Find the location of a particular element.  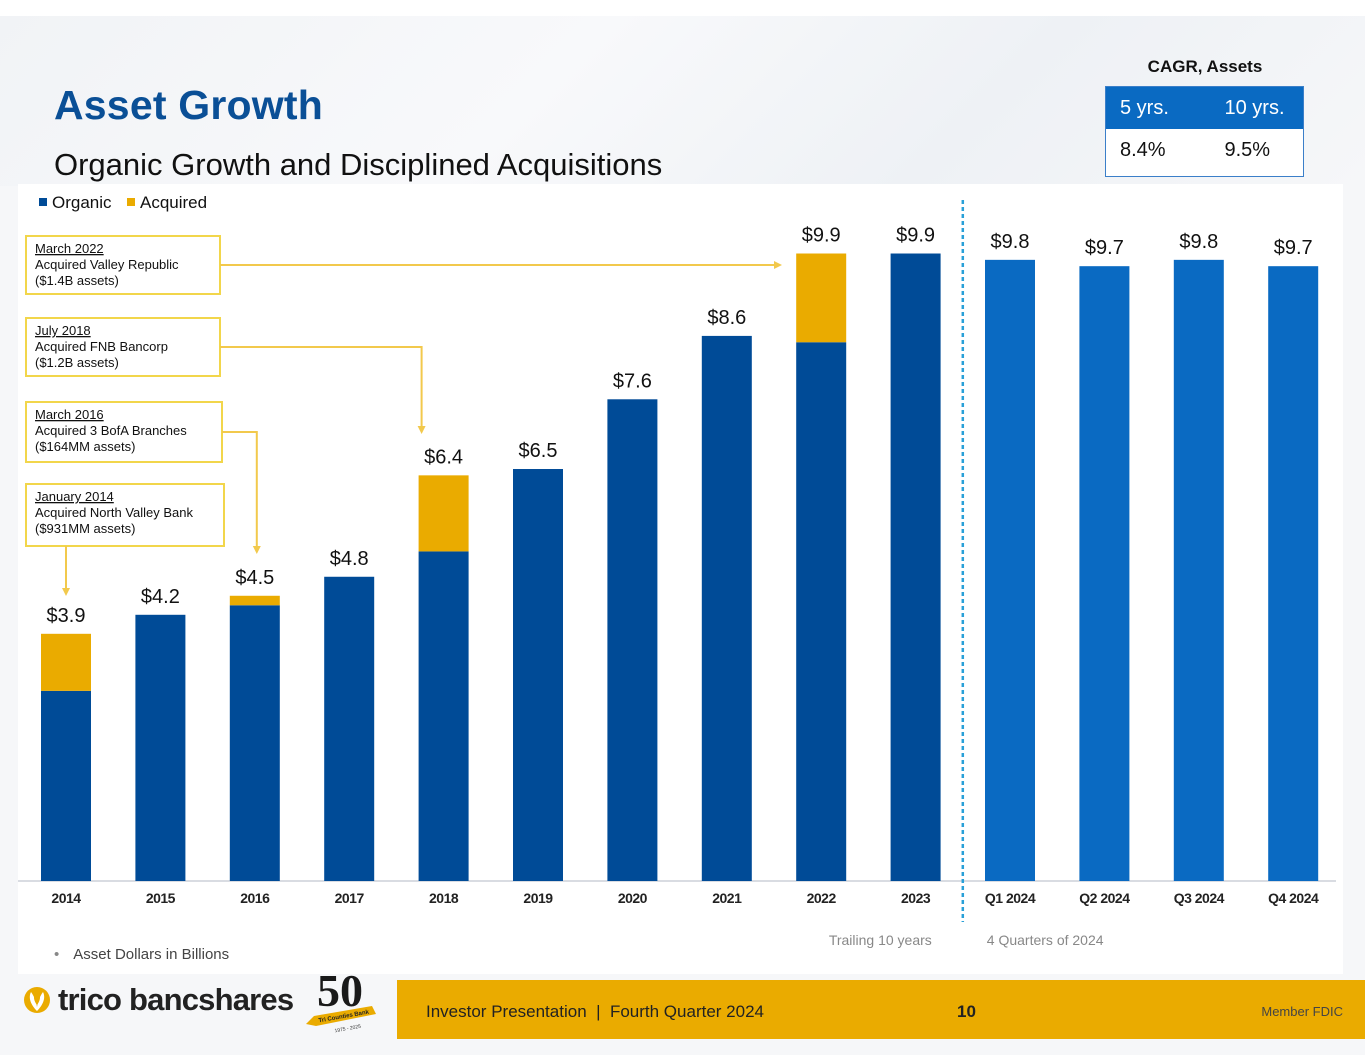

badge-ribbon is located at coordinates (341, 1016).